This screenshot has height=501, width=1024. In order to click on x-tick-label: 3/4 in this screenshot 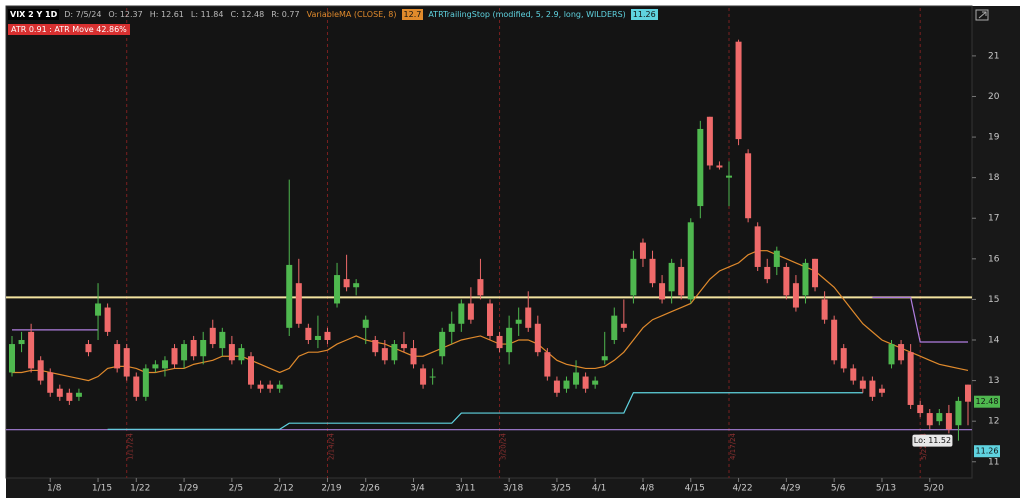, I will do `click(417, 489)`.